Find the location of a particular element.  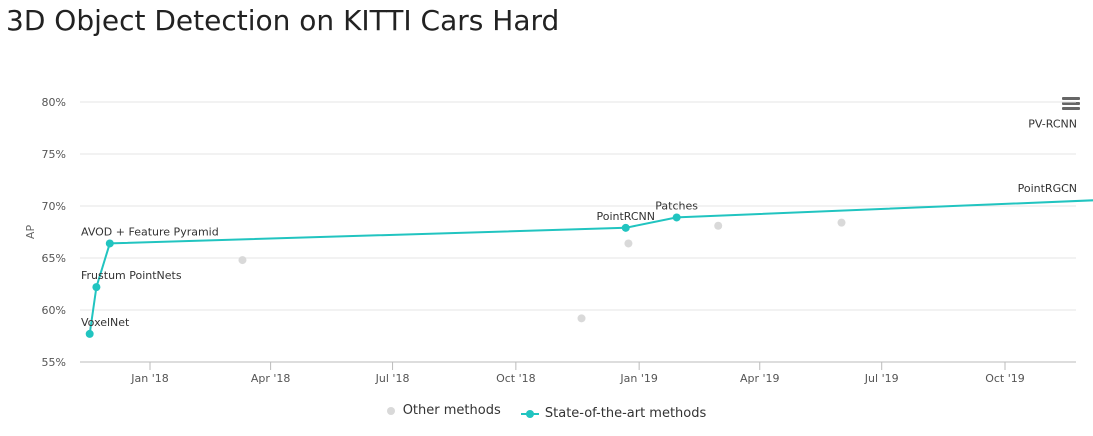

y-tick-label: 80% is located at coordinates (54, 102).